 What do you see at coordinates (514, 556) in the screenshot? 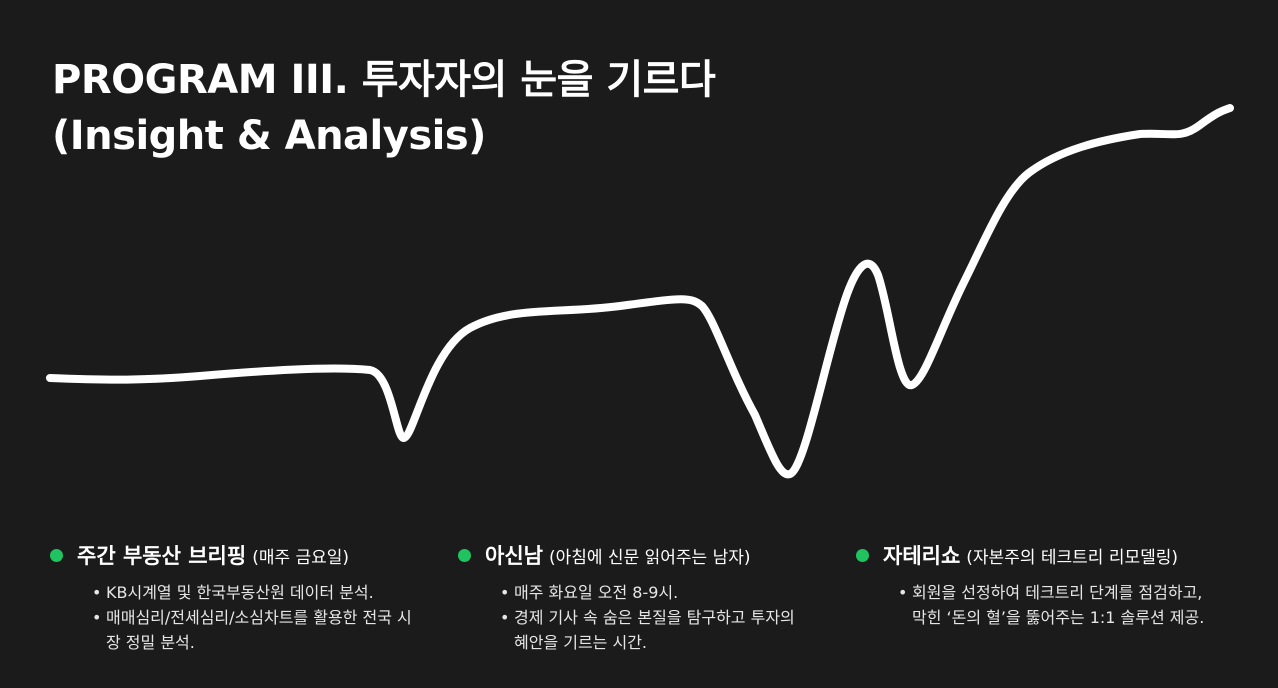
I see `program-name: 아신남` at bounding box center [514, 556].